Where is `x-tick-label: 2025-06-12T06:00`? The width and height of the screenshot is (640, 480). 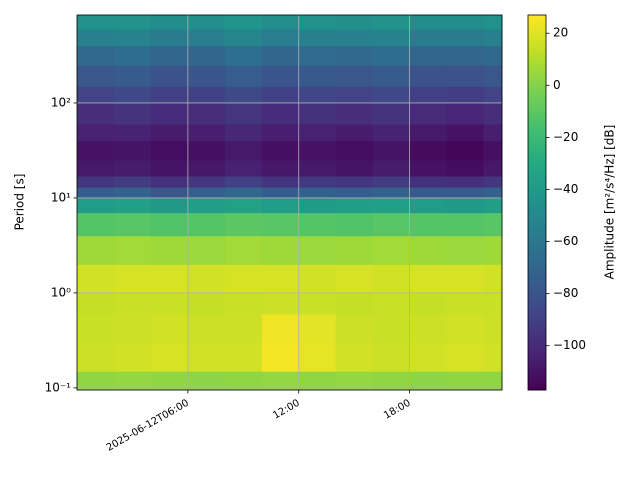
x-tick-label: 2025-06-12T06:00 is located at coordinates (148, 426).